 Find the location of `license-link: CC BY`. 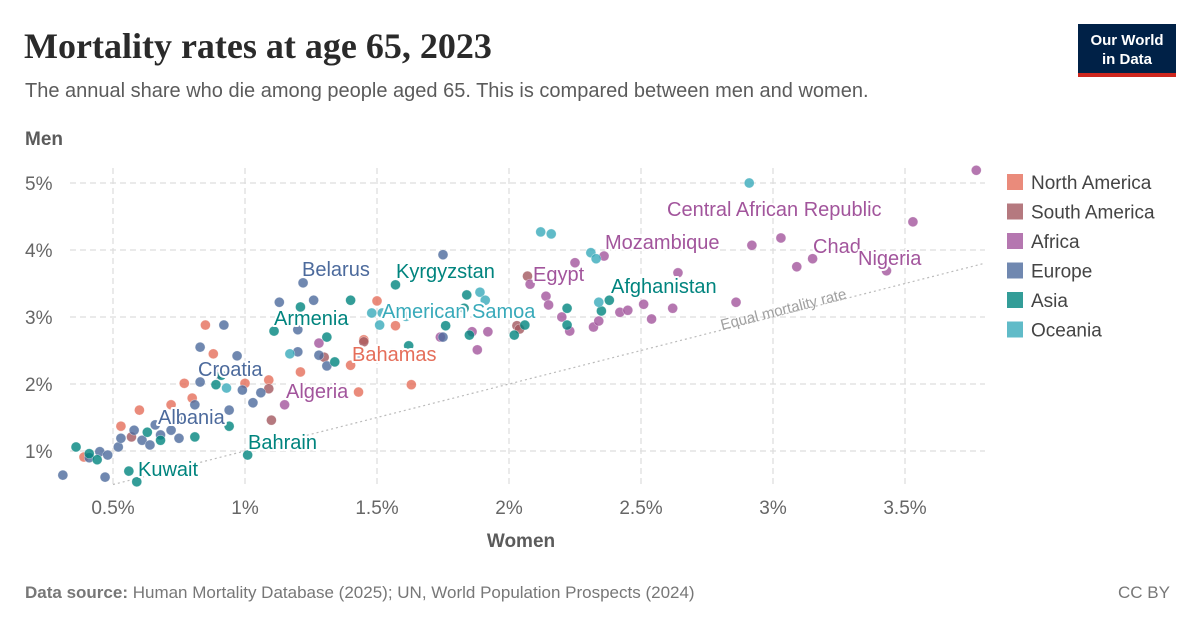

license-link: CC BY is located at coordinates (1144, 592).